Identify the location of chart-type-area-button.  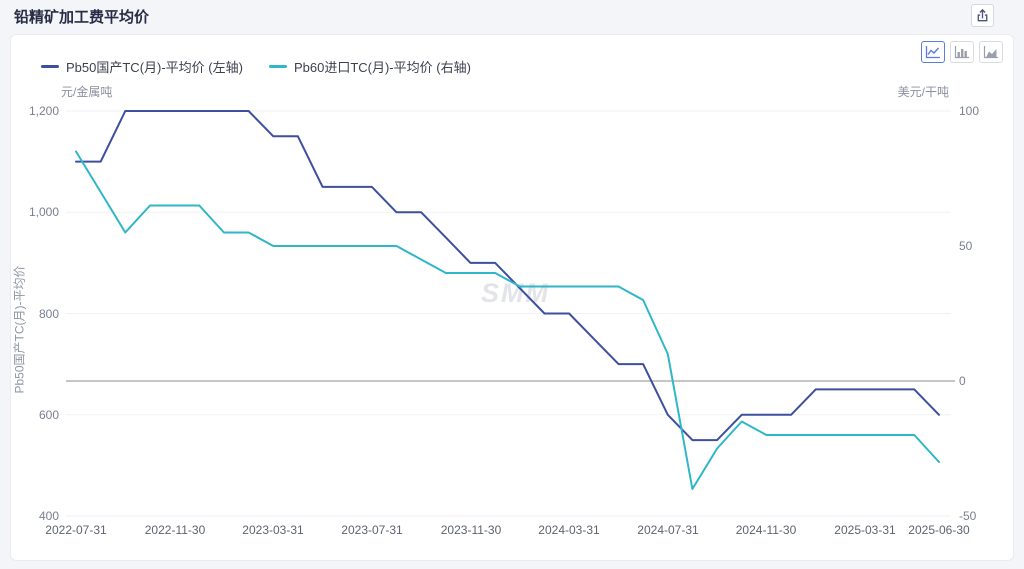
(991, 52).